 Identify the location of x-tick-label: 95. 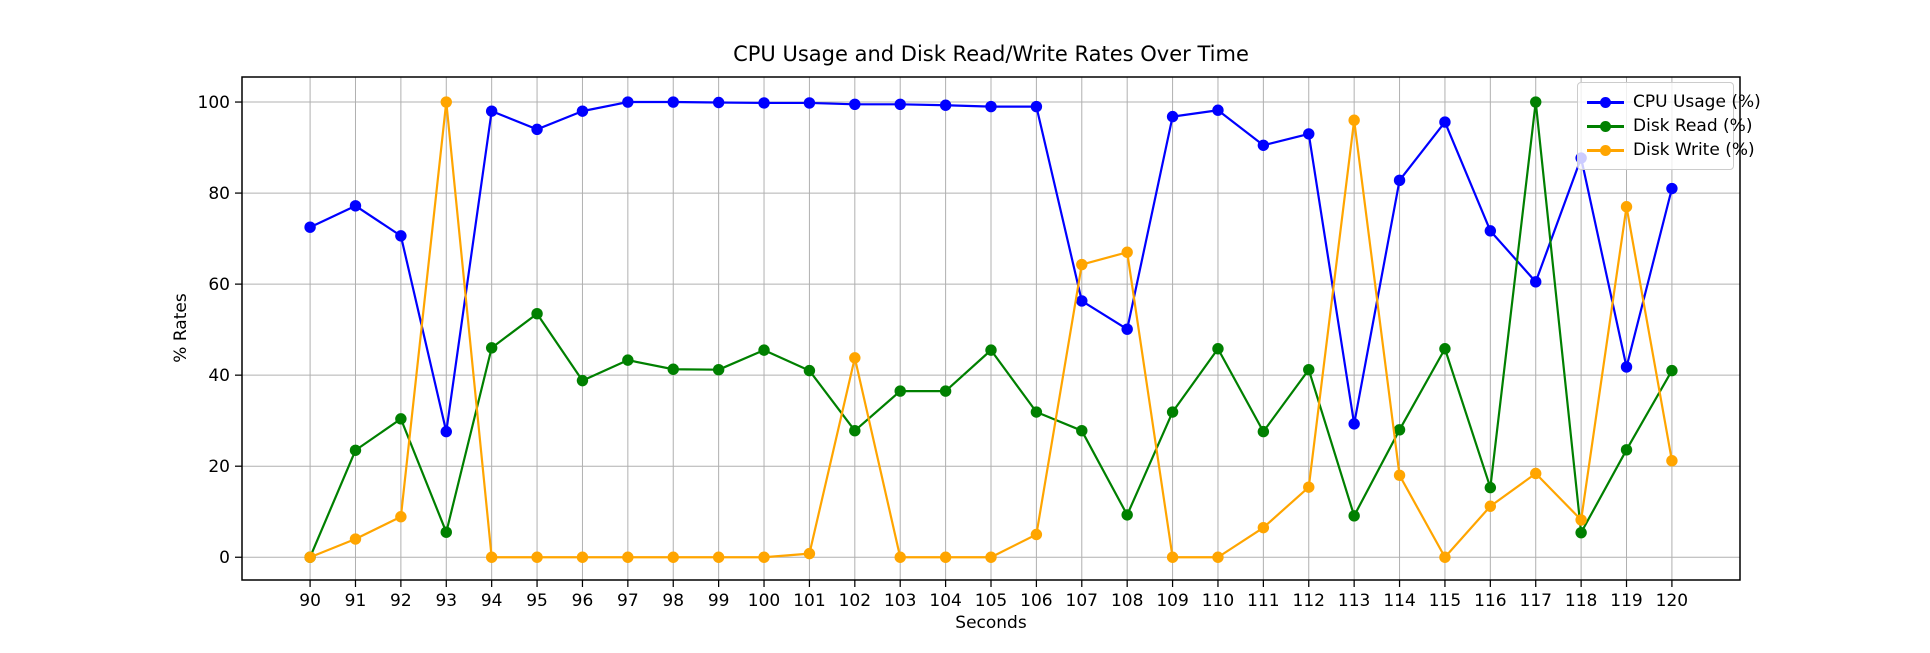
(537, 601).